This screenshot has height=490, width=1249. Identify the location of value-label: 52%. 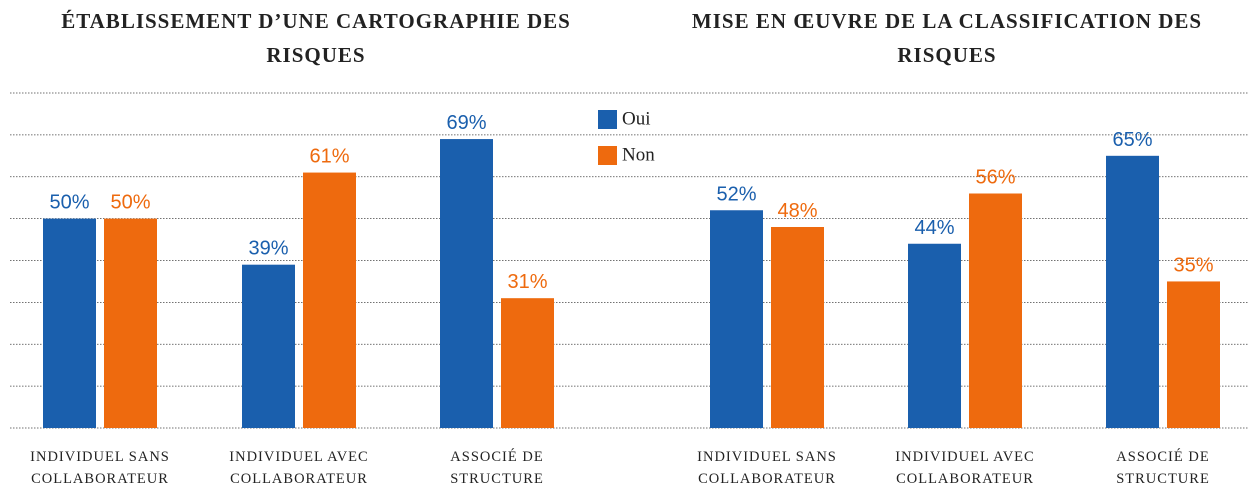
(736, 194).